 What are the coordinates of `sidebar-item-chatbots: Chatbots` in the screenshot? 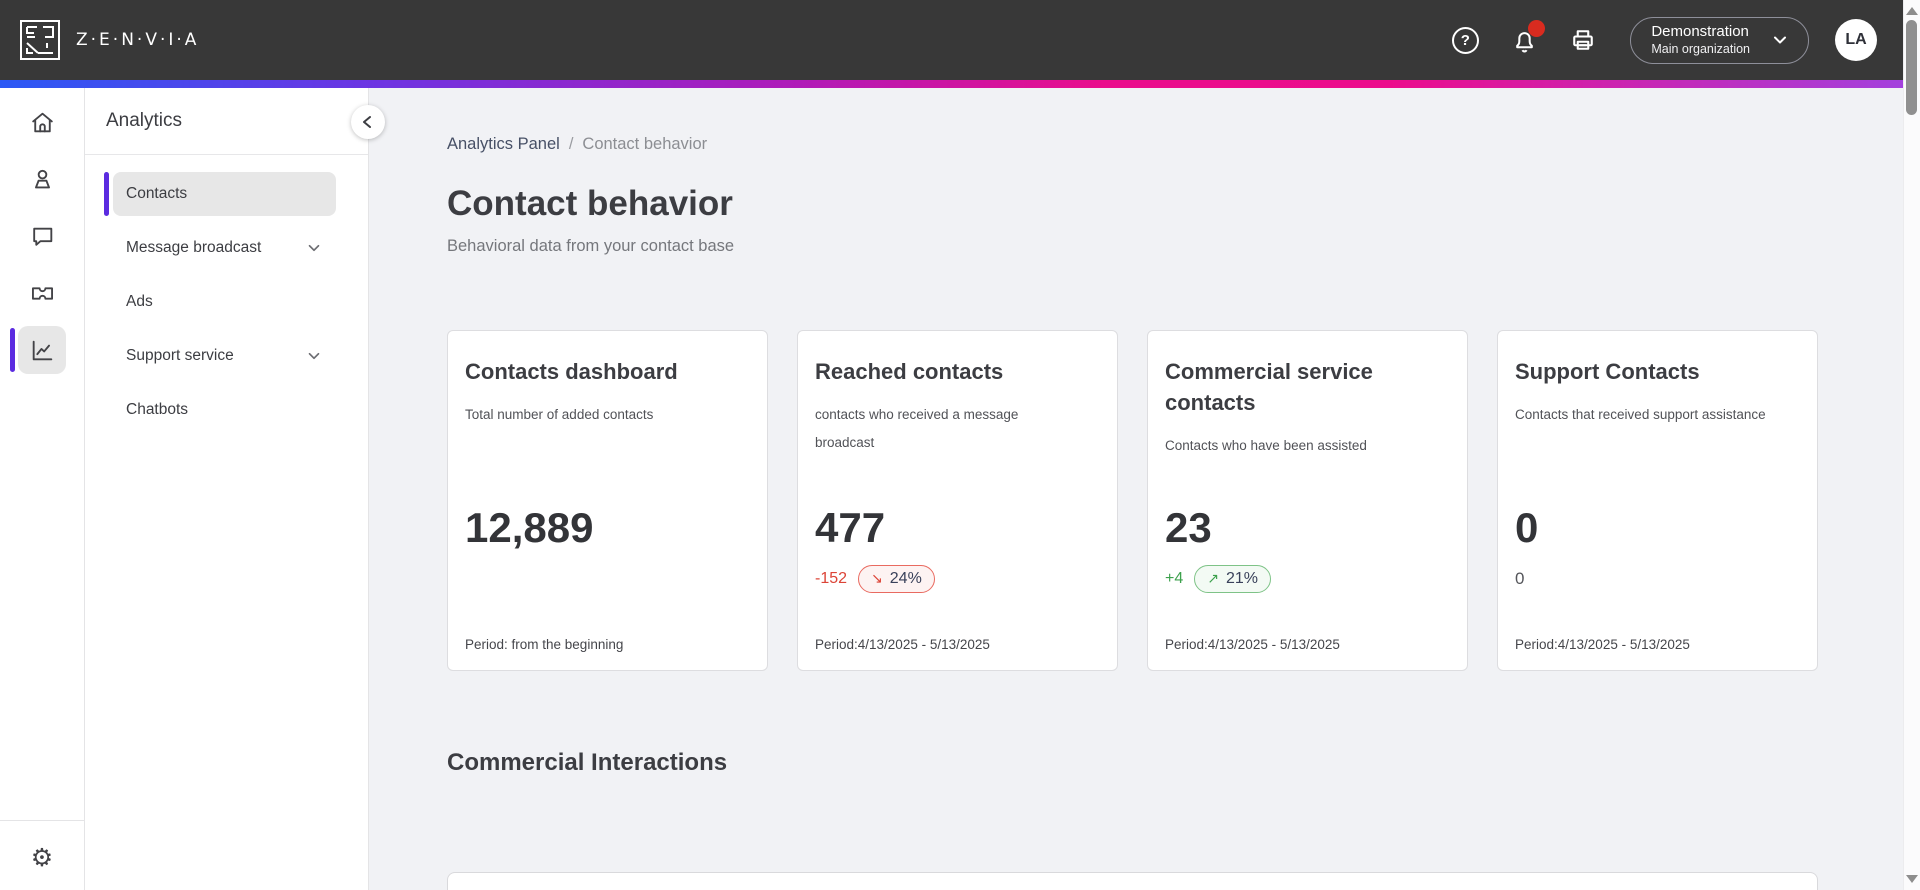 It's located at (224, 410).